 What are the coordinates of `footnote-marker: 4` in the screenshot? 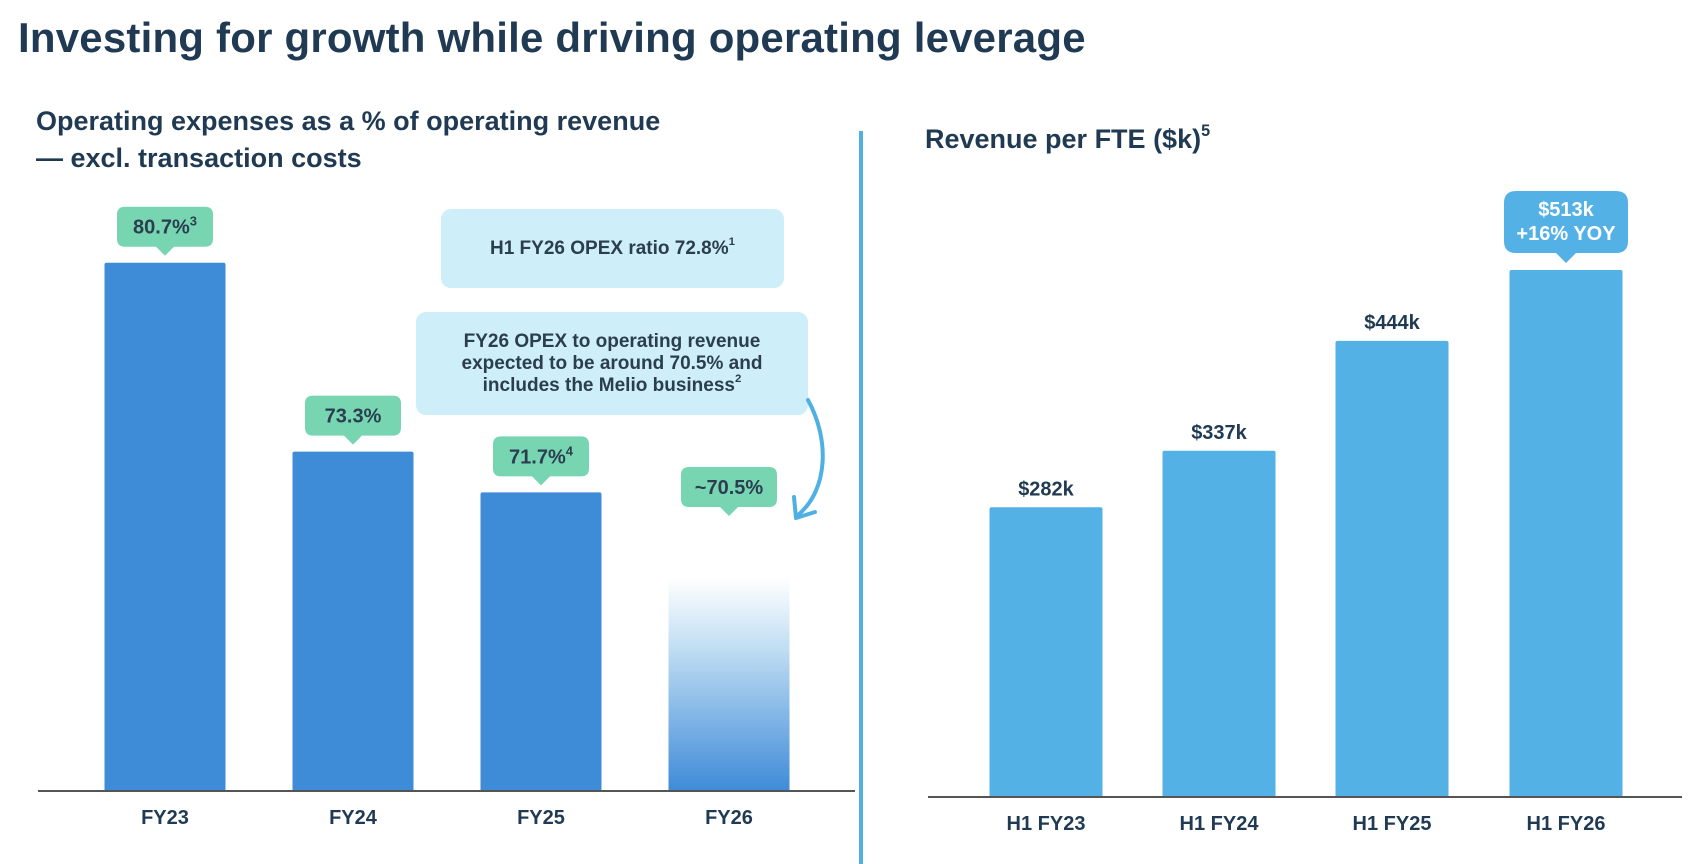 It's located at (570, 450).